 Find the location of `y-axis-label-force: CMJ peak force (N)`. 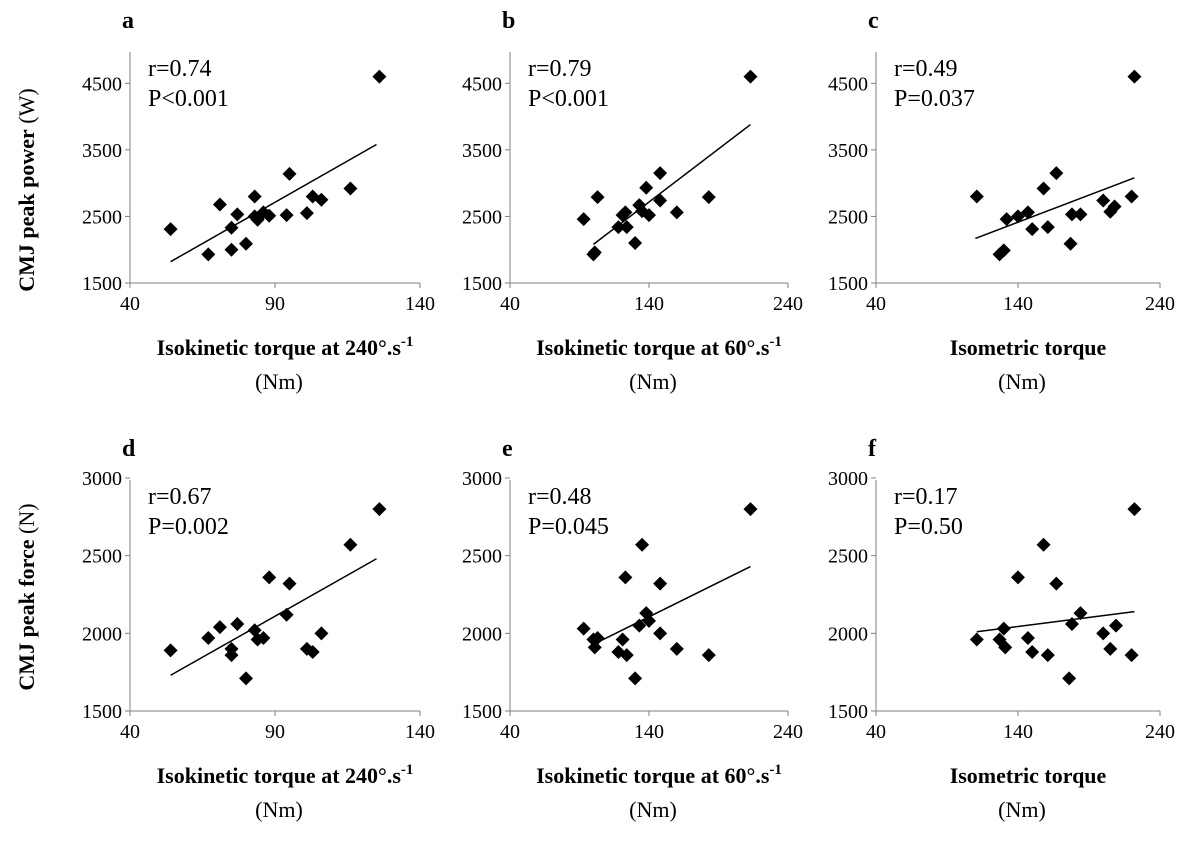

y-axis-label-force: CMJ peak force (N) is located at coordinates (26, 596).